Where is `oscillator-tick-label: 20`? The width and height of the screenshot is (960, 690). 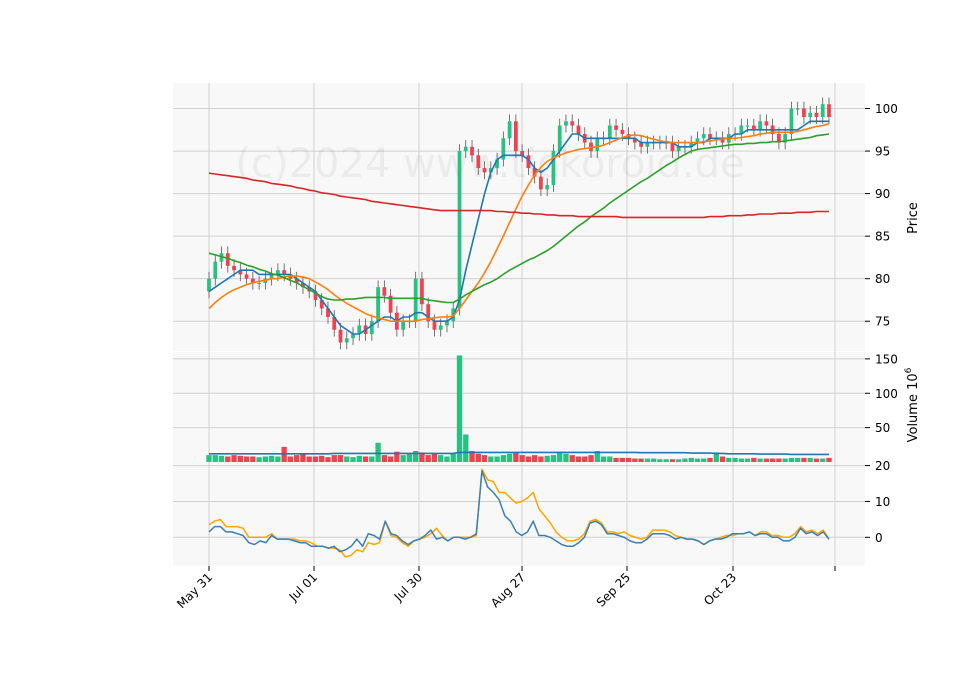
oscillator-tick-label: 20 is located at coordinates (882, 466).